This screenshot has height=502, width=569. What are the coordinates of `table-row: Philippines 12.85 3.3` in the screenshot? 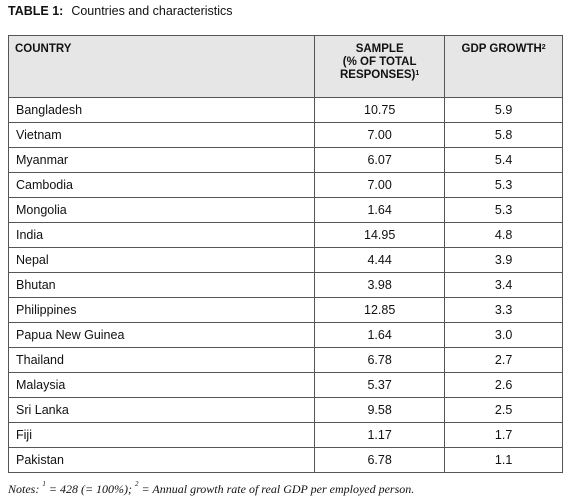 It's located at (285, 310).